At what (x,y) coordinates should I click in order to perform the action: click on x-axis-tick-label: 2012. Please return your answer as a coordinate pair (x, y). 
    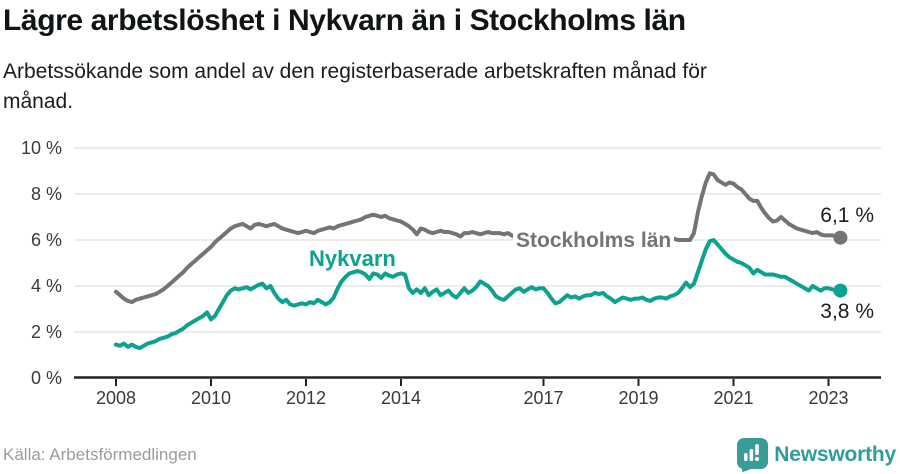
    Looking at the image, I should click on (306, 398).